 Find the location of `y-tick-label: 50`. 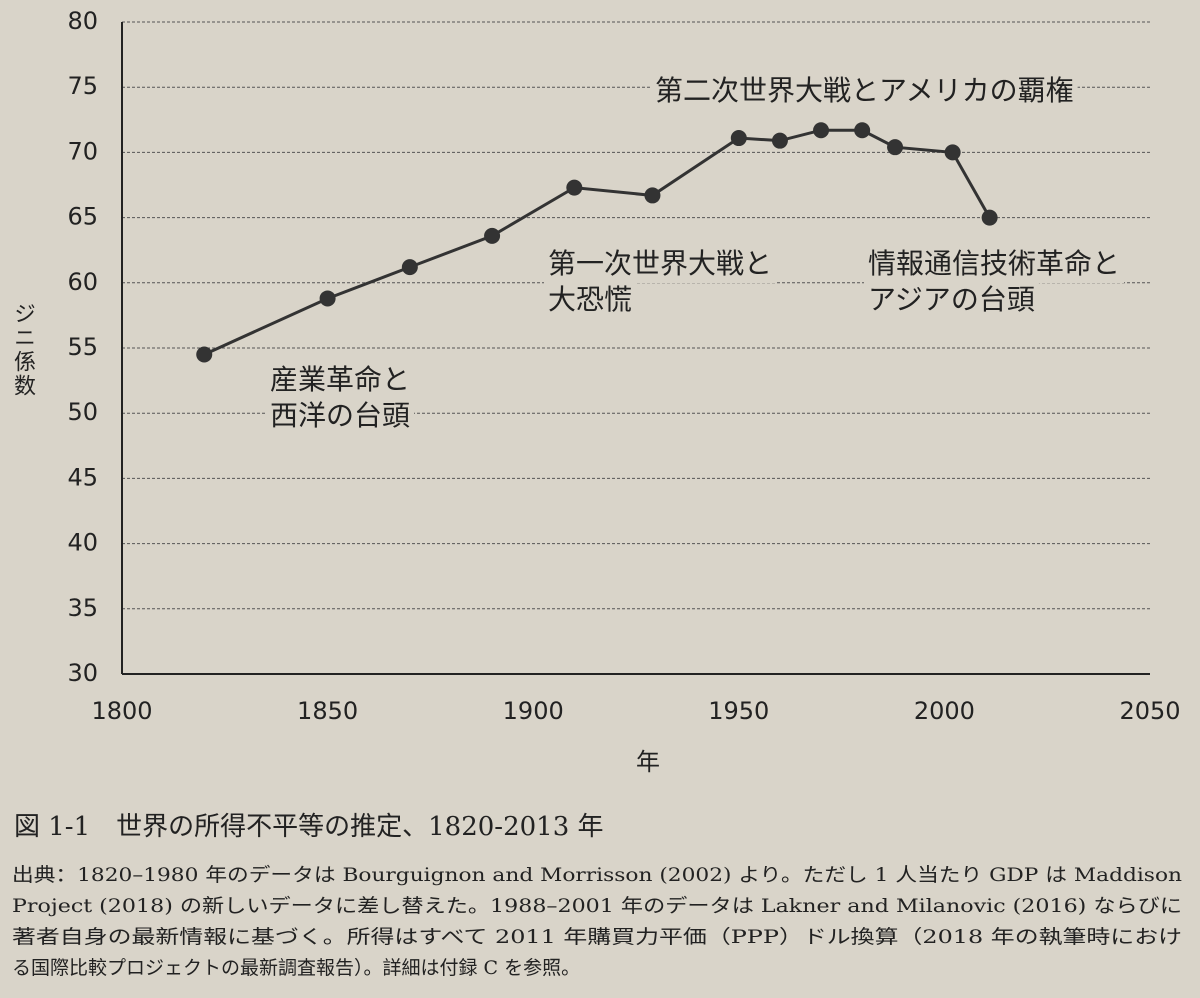

y-tick-label: 50 is located at coordinates (82, 412).